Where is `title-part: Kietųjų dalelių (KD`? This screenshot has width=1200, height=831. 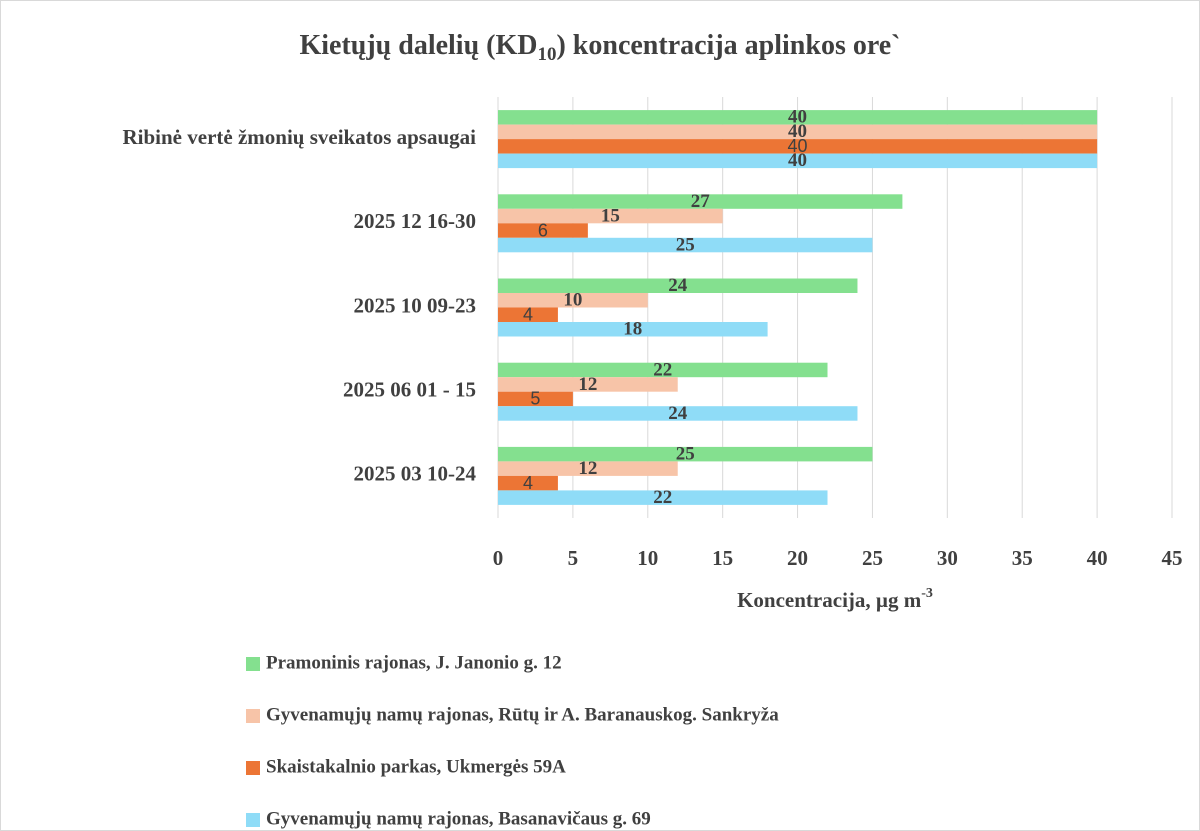 title-part: Kietųjų dalelių (KD is located at coordinates (418, 45).